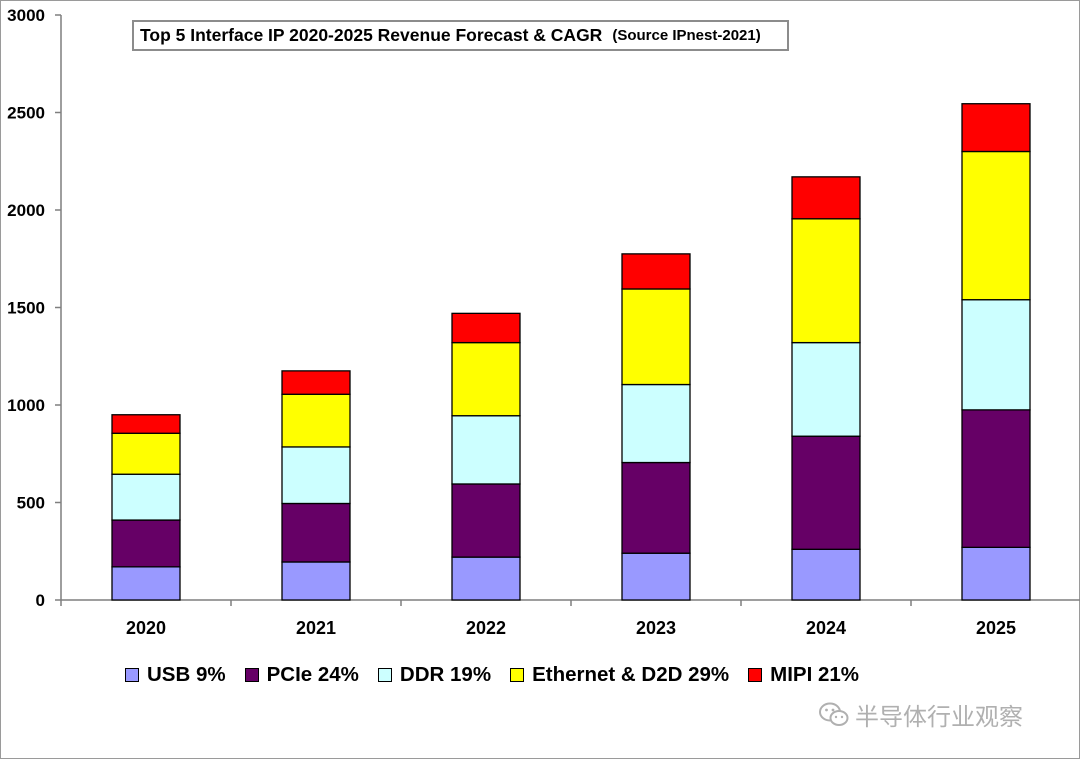  Describe the element at coordinates (826, 574) in the screenshot. I see `bar-segment-usb-2024` at that location.